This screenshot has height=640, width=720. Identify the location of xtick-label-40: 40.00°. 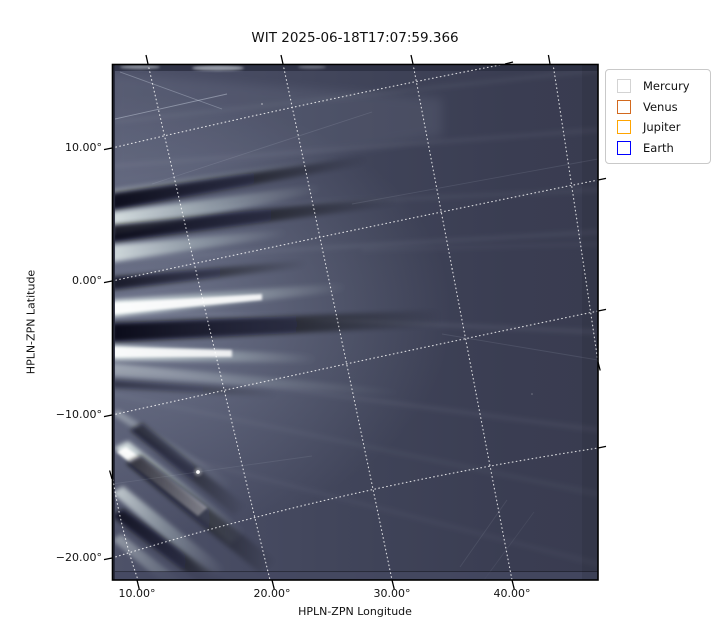
(512, 593).